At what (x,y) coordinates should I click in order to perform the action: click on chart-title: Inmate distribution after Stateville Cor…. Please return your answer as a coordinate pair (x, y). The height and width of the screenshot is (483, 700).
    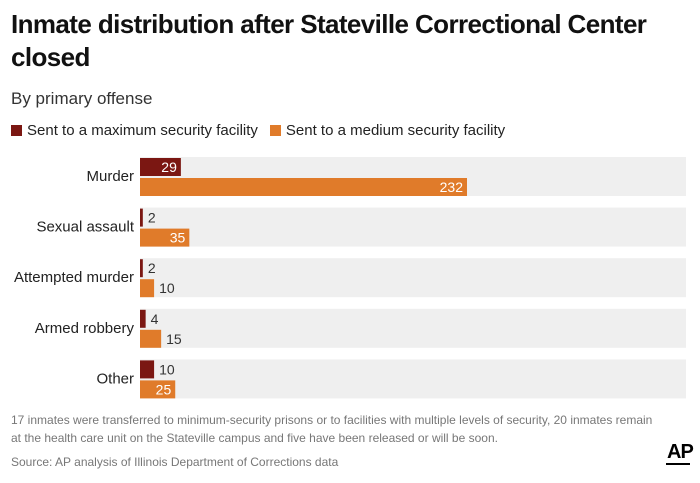
    Looking at the image, I should click on (329, 40).